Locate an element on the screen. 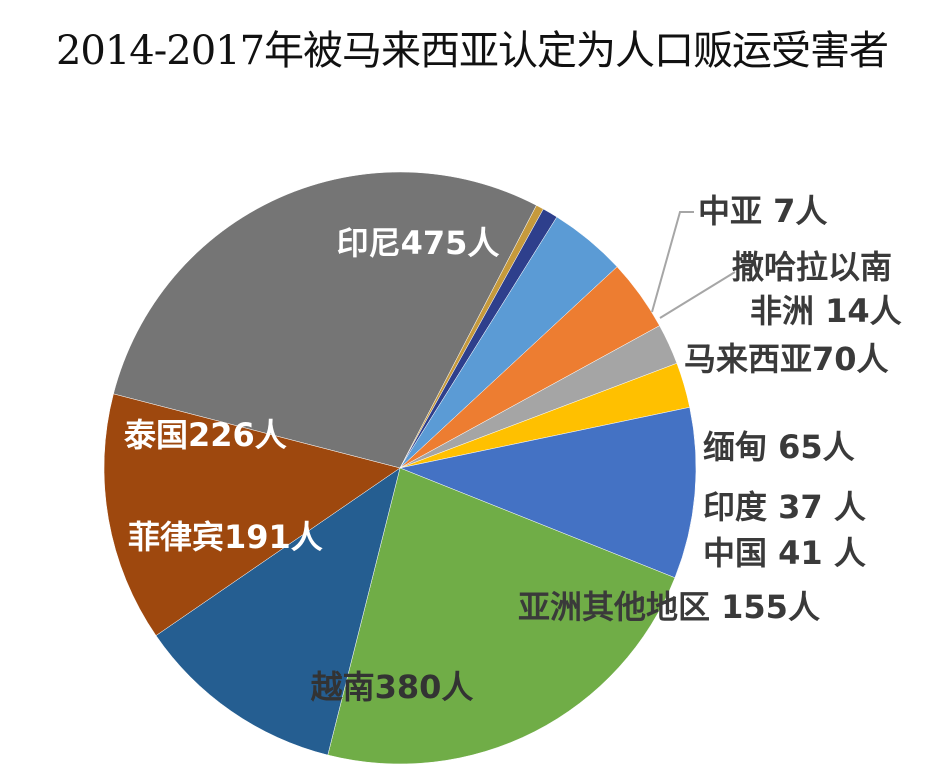 This screenshot has height=784, width=944. leader-line-sub-saharan-africa is located at coordinates (697, 295).